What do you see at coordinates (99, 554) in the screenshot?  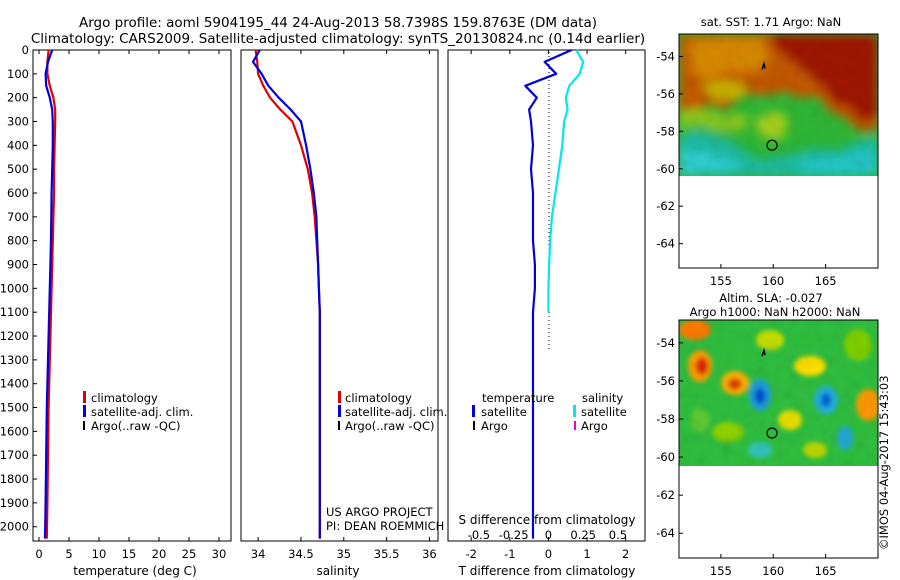 I see `x-tick-label: 10` at bounding box center [99, 554].